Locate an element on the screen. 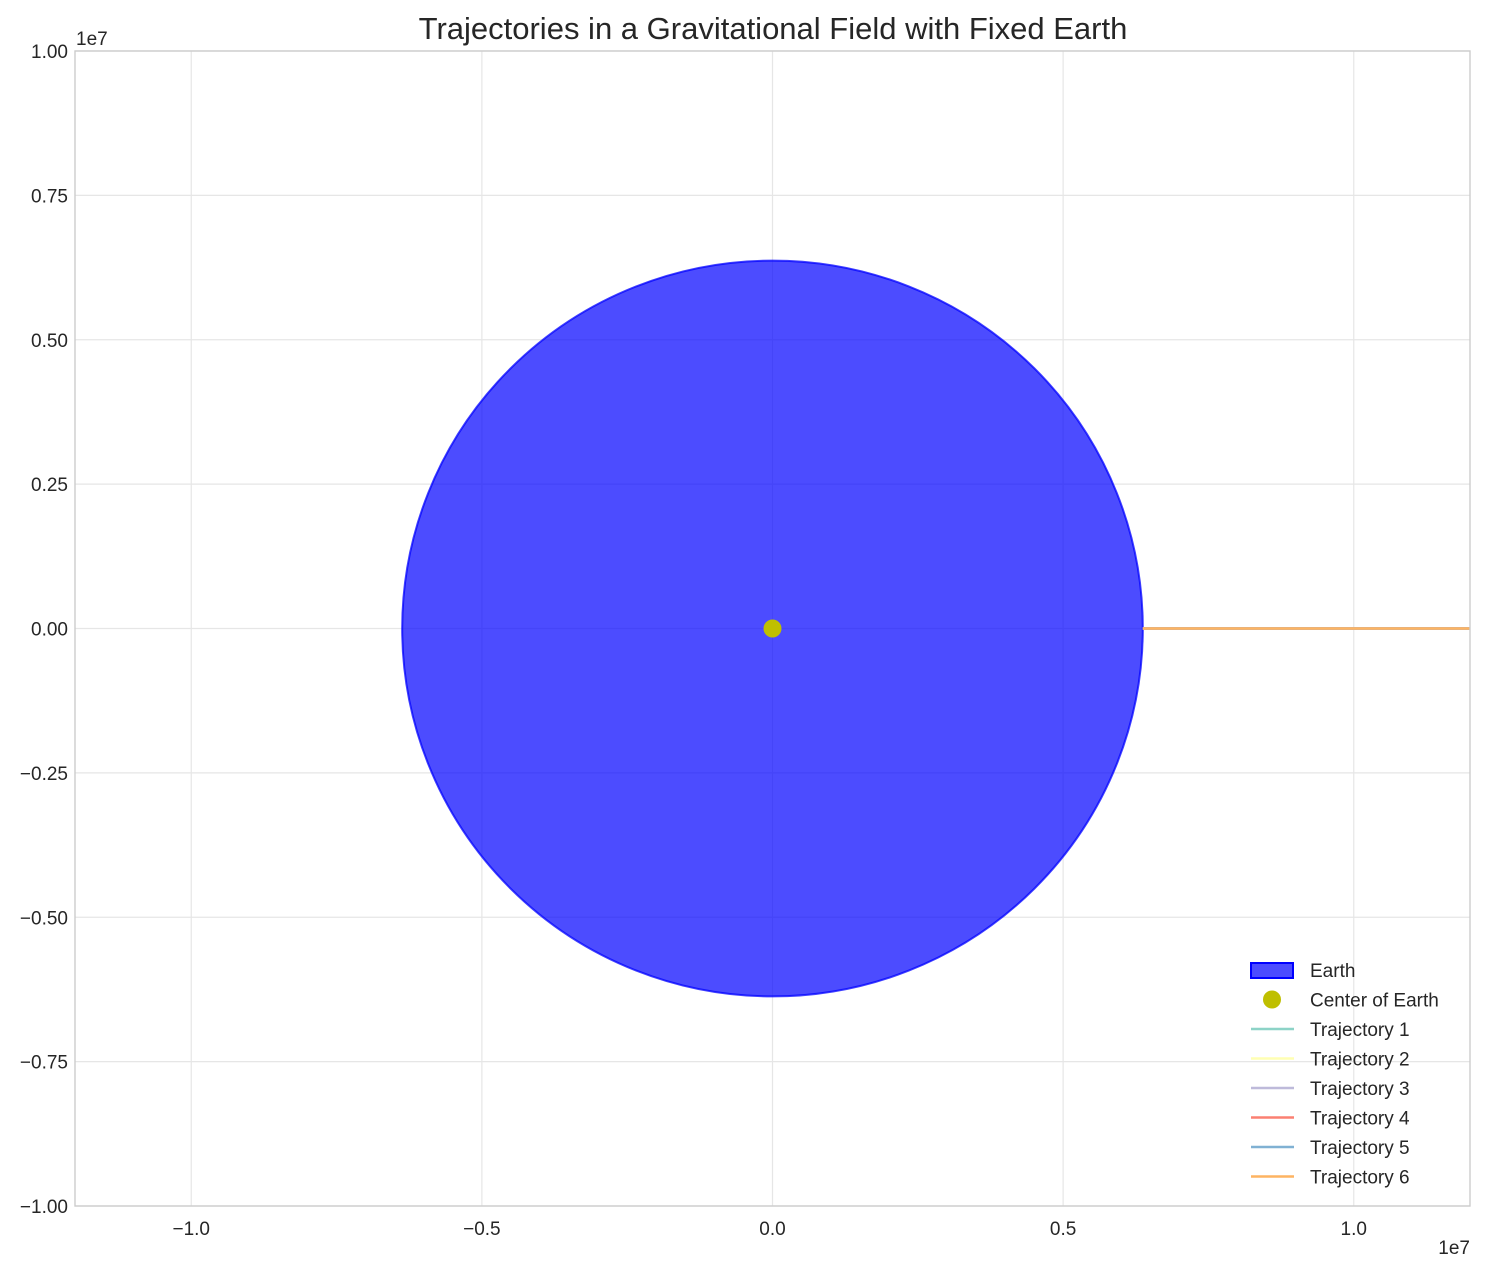  y-tick-label: 0.25 is located at coordinates (49, 485).